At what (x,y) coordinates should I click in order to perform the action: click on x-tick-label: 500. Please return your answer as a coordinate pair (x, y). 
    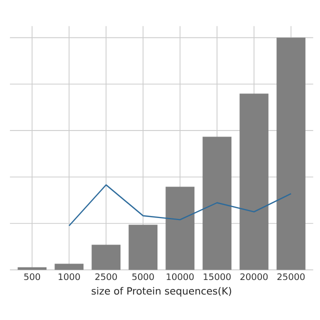
    Looking at the image, I should click on (32, 276).